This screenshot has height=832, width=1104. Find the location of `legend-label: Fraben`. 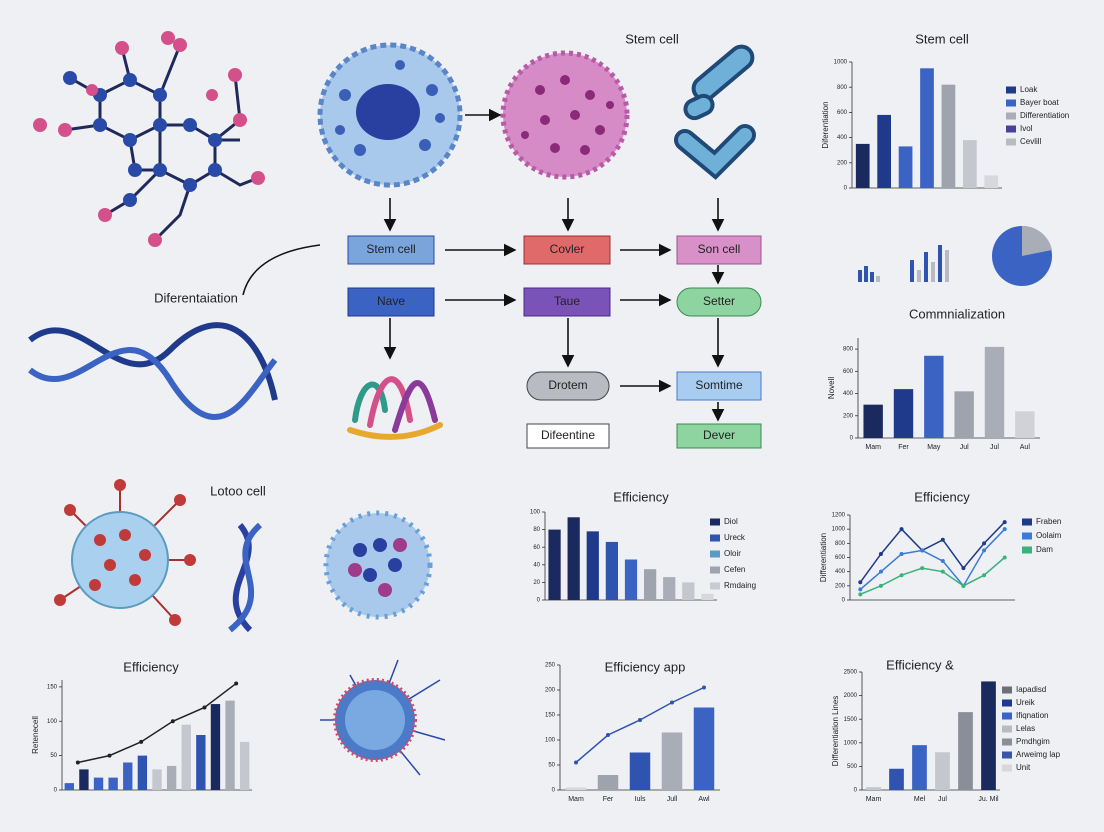

legend-label: Fraben is located at coordinates (1048, 521).